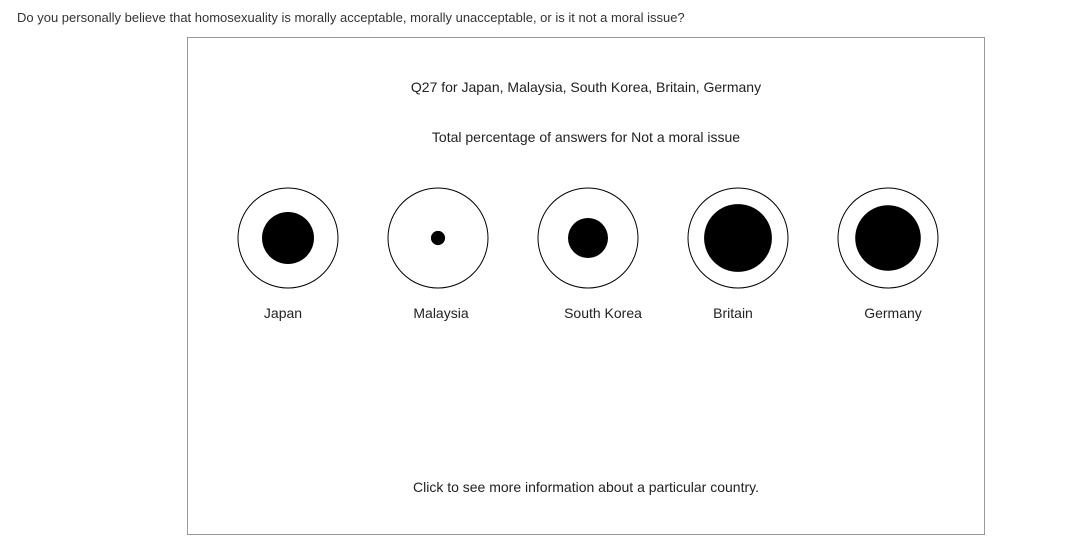  I want to click on country-label-germany: Germany, so click(893, 313).